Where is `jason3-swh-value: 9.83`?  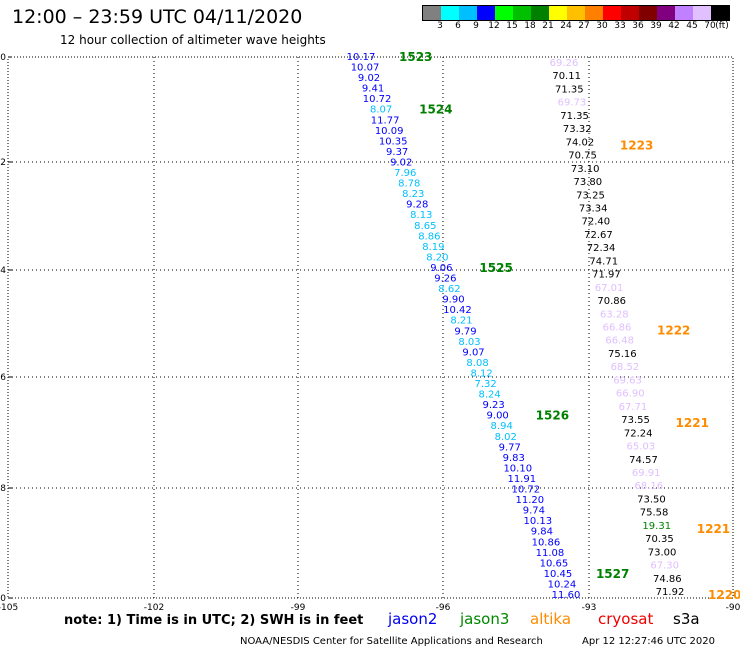 jason3-swh-value: 9.83 is located at coordinates (514, 458).